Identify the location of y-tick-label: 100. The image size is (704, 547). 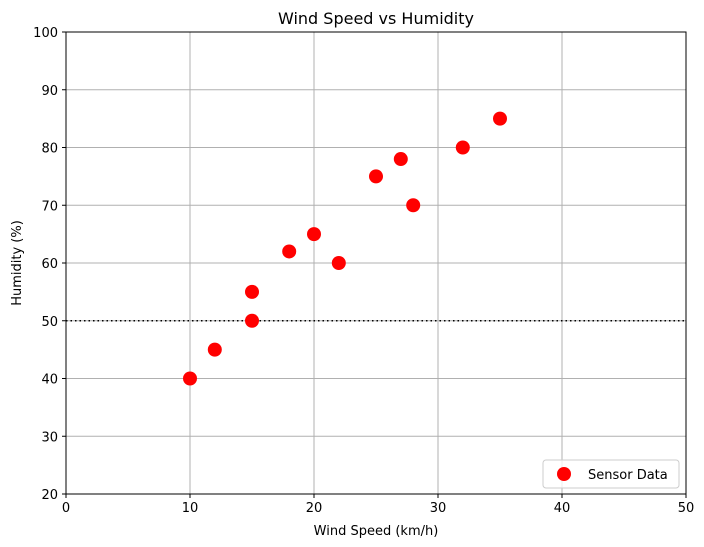
(45, 33).